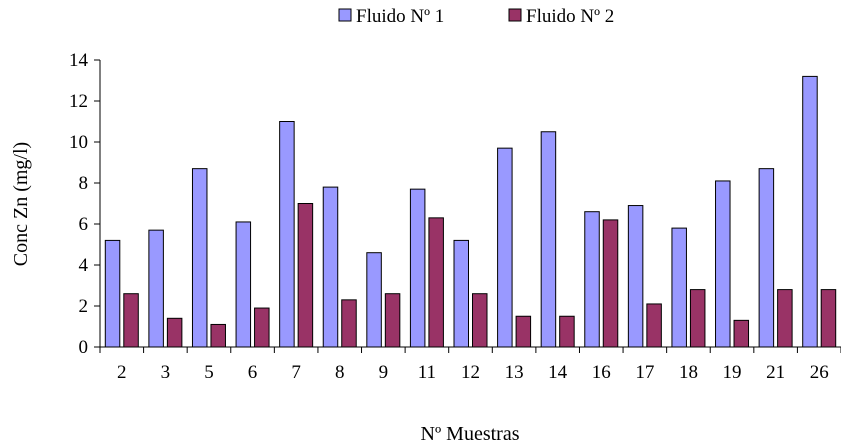 The width and height of the screenshot is (841, 444). Describe the element at coordinates (427, 372) in the screenshot. I see `x-tick-label: 11` at that location.